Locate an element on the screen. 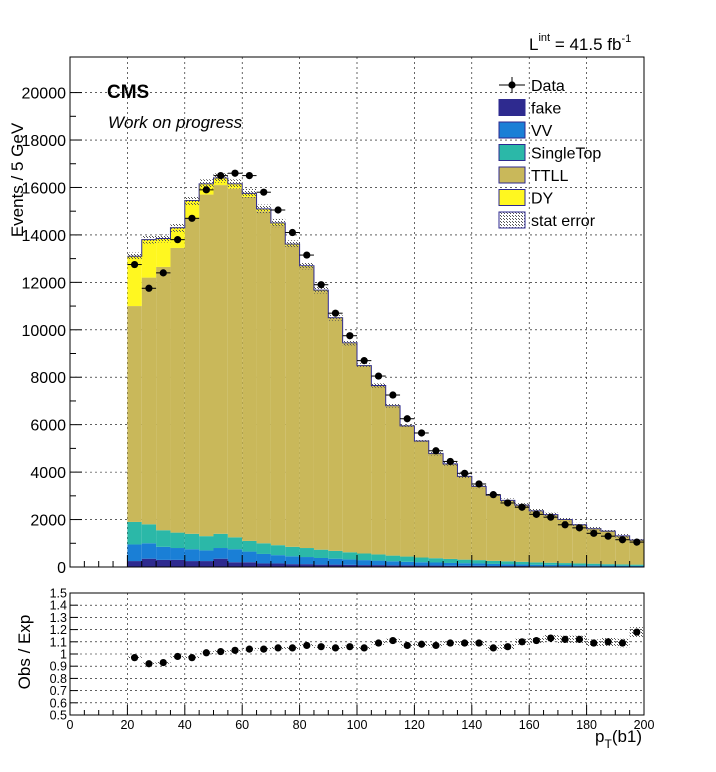  ratio-y-tick-label: 0.8 is located at coordinates (58, 679).